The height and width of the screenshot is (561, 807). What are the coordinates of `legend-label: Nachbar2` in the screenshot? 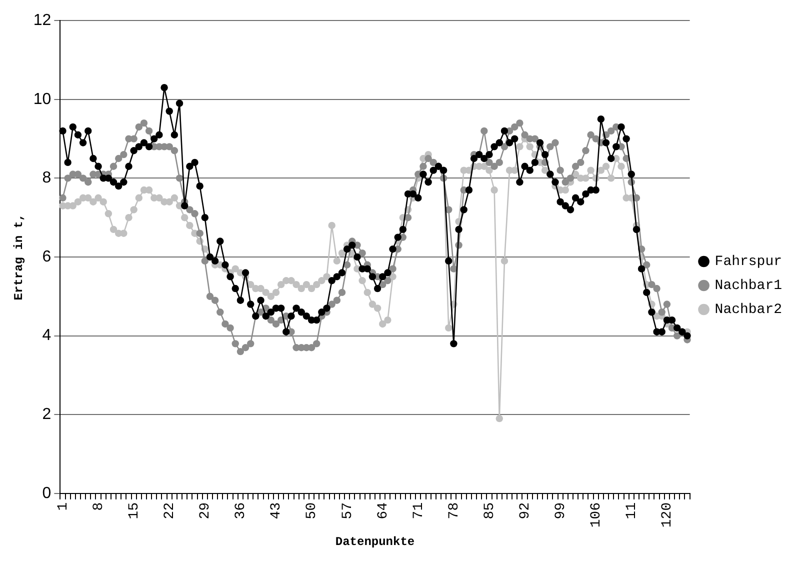 It's located at (748, 310).